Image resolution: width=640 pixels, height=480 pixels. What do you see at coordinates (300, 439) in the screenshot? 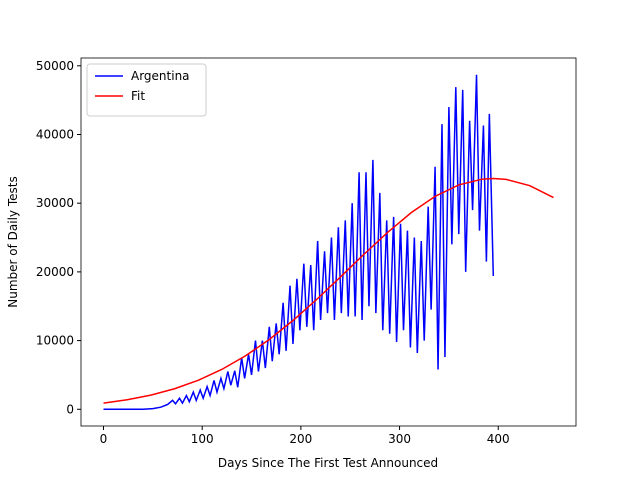
I see `x-tick-label: 200` at bounding box center [300, 439].